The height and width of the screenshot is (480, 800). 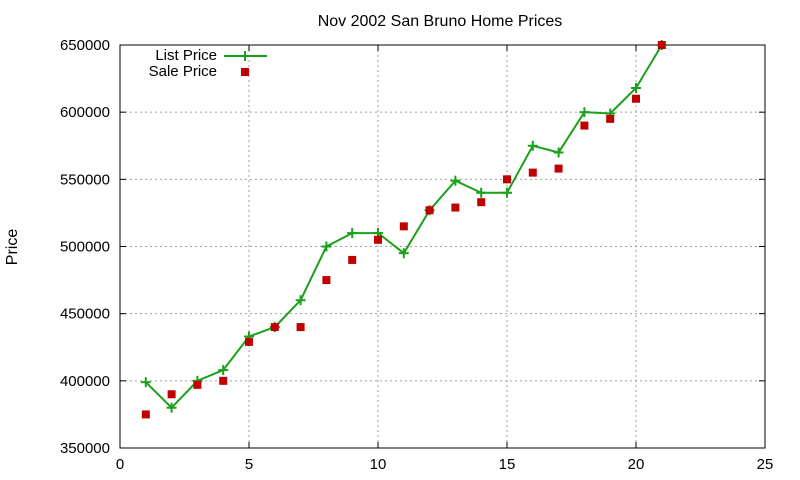 What do you see at coordinates (378, 464) in the screenshot?
I see `x-tick-label: 10` at bounding box center [378, 464].